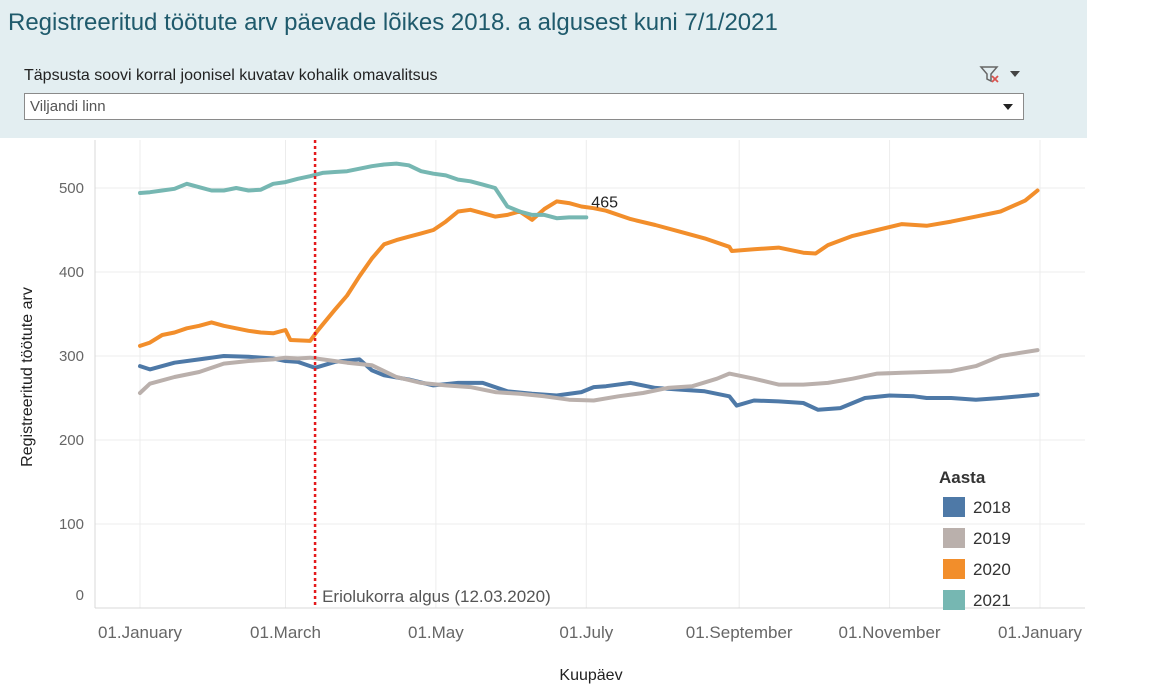  I want to click on x-tick-label: 01.November, so click(890, 632).